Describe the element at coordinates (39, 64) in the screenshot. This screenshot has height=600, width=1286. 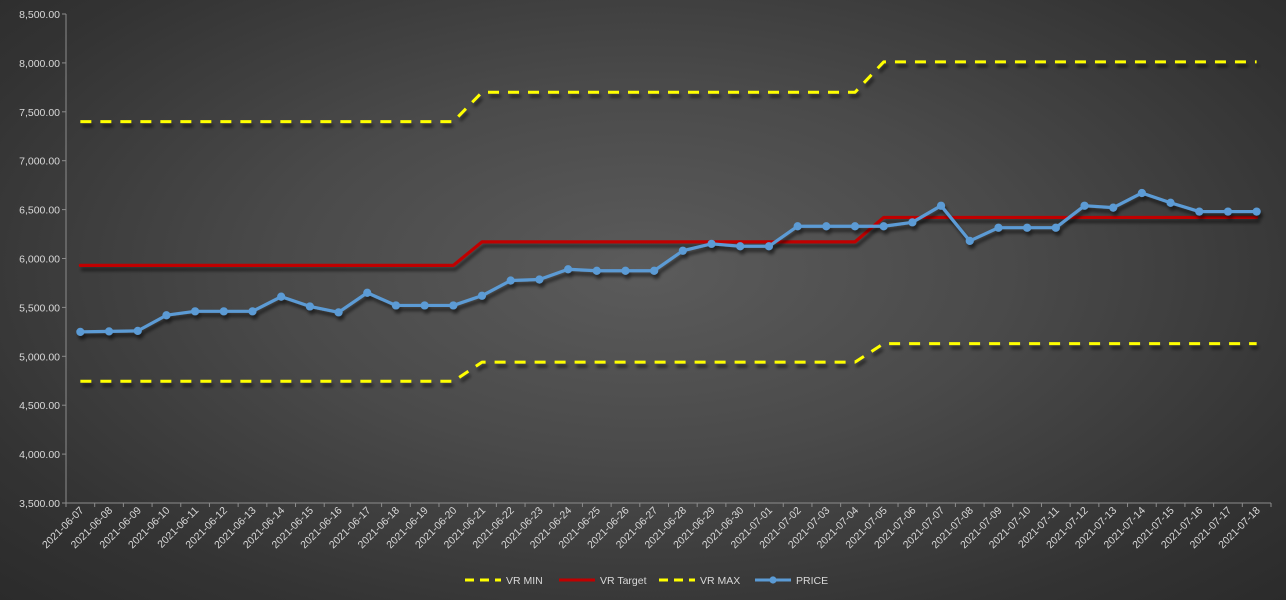
I see `y-tick-label: 8,000.00` at that location.